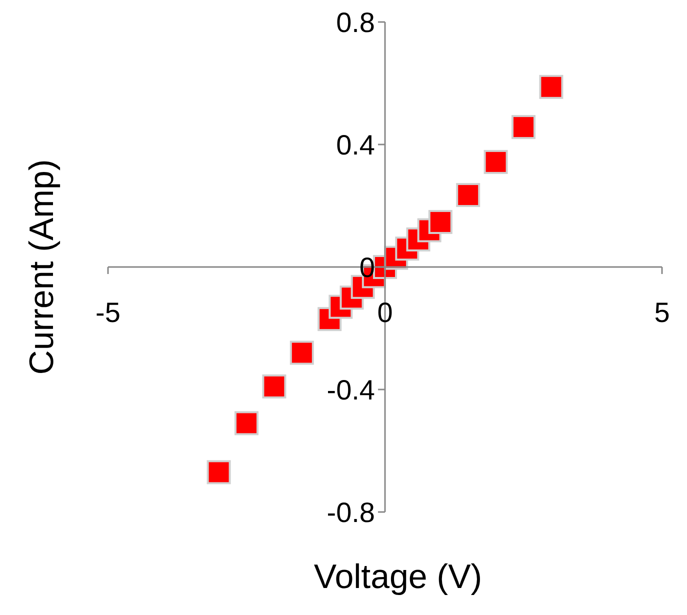  What do you see at coordinates (355, 145) in the screenshot?
I see `y-tick-label: 0.4` at bounding box center [355, 145].